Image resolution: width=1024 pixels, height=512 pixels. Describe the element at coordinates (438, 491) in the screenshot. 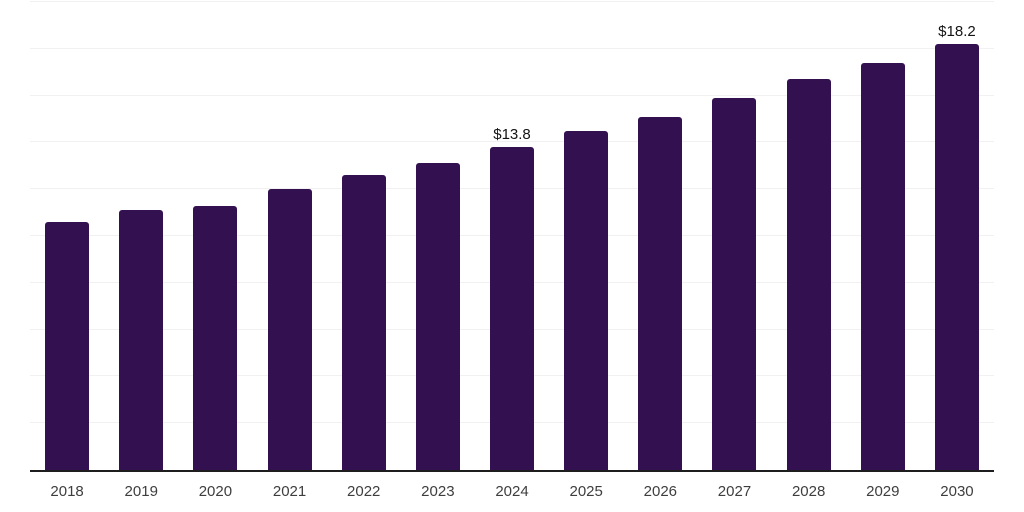

I see `x-tick-label-2023: 2023` at that location.